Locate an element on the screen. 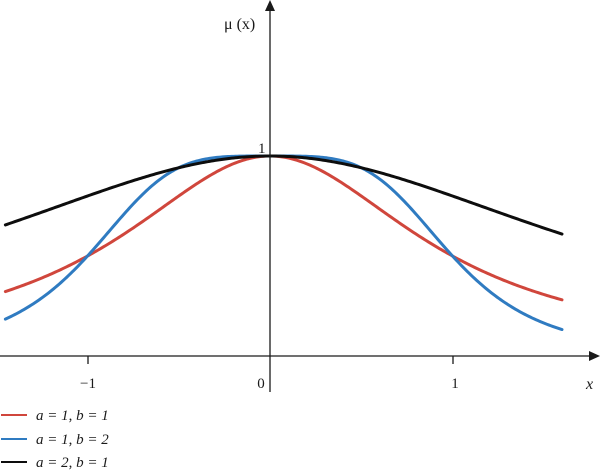  legend: a = 1, b = 1 a = 1, b = 2 a = 2, b = 1 is located at coordinates (55, 439).